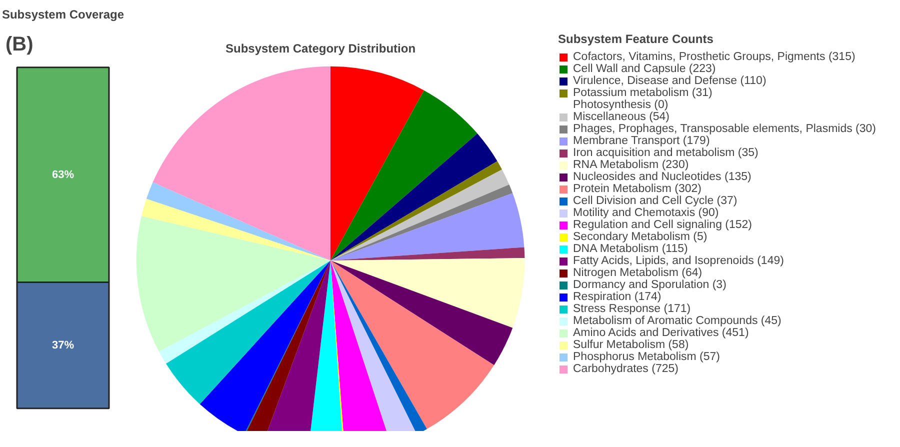 The image size is (900, 447). What do you see at coordinates (63, 345) in the screenshot?
I see `data-label: 37%` at bounding box center [63, 345].